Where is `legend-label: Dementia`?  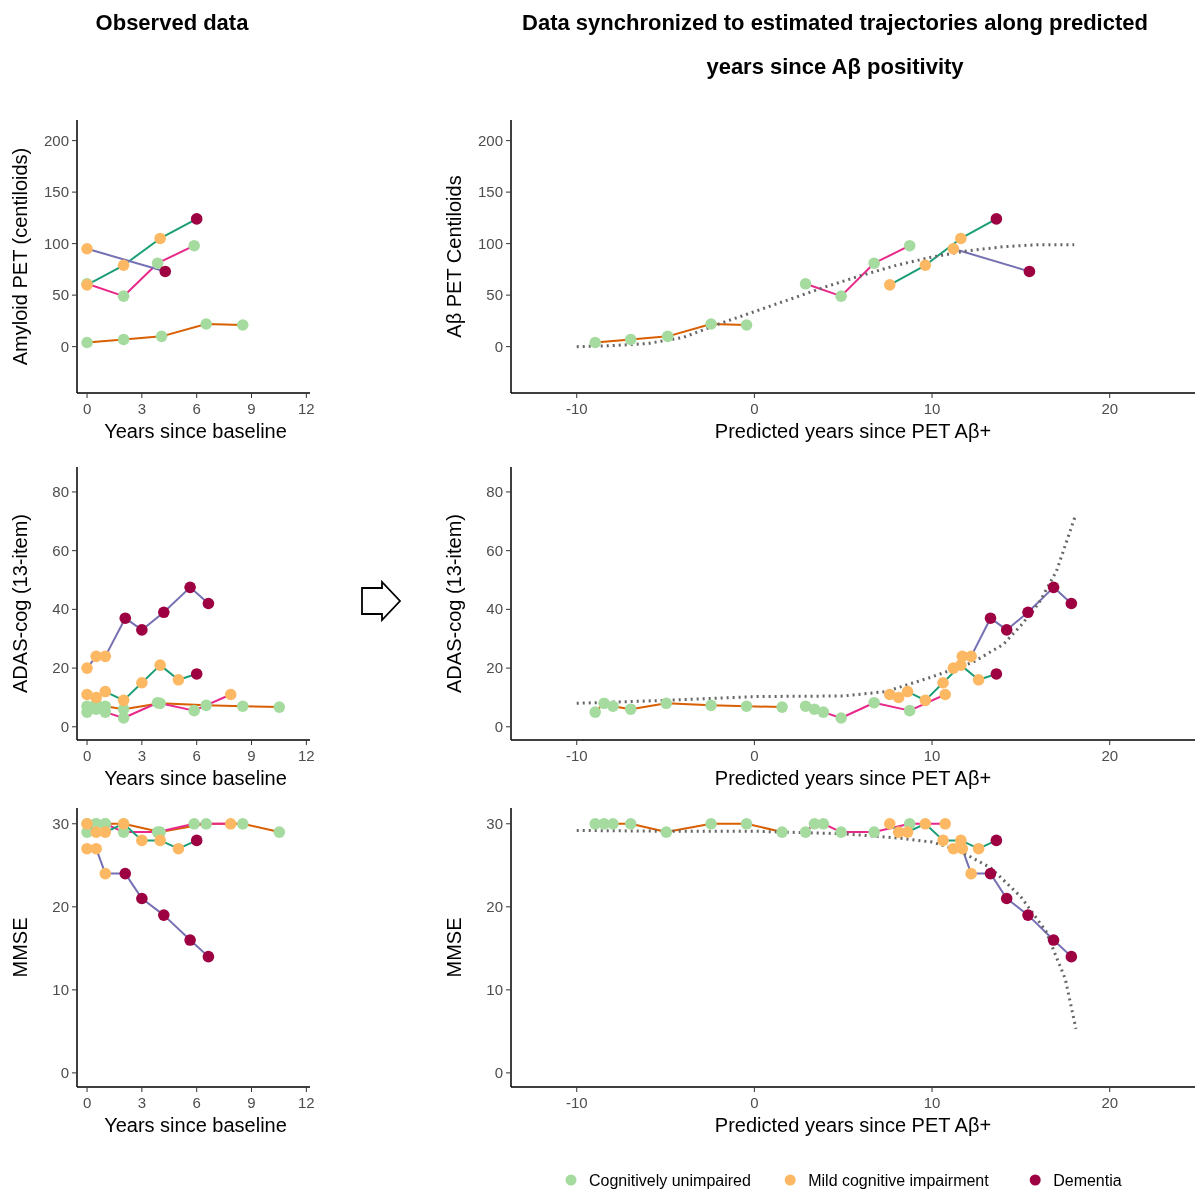 legend-label: Dementia is located at coordinates (1087, 1180).